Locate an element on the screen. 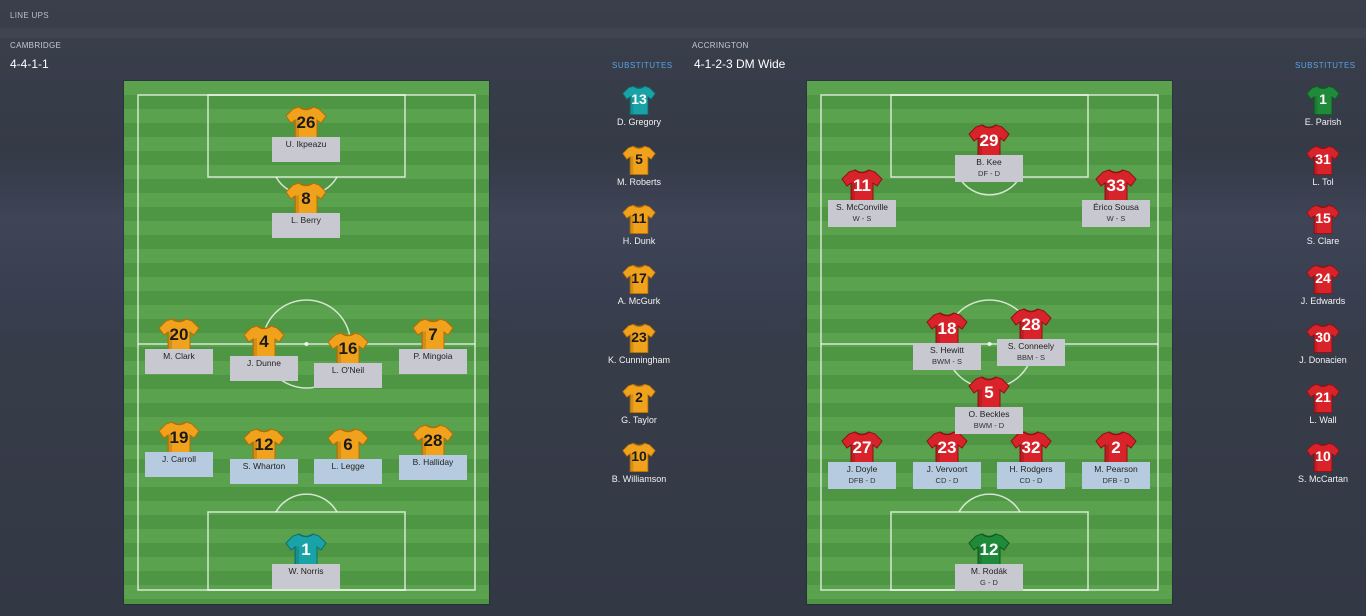  home-substitute-1: 5 M. Roberts is located at coordinates (639, 165).